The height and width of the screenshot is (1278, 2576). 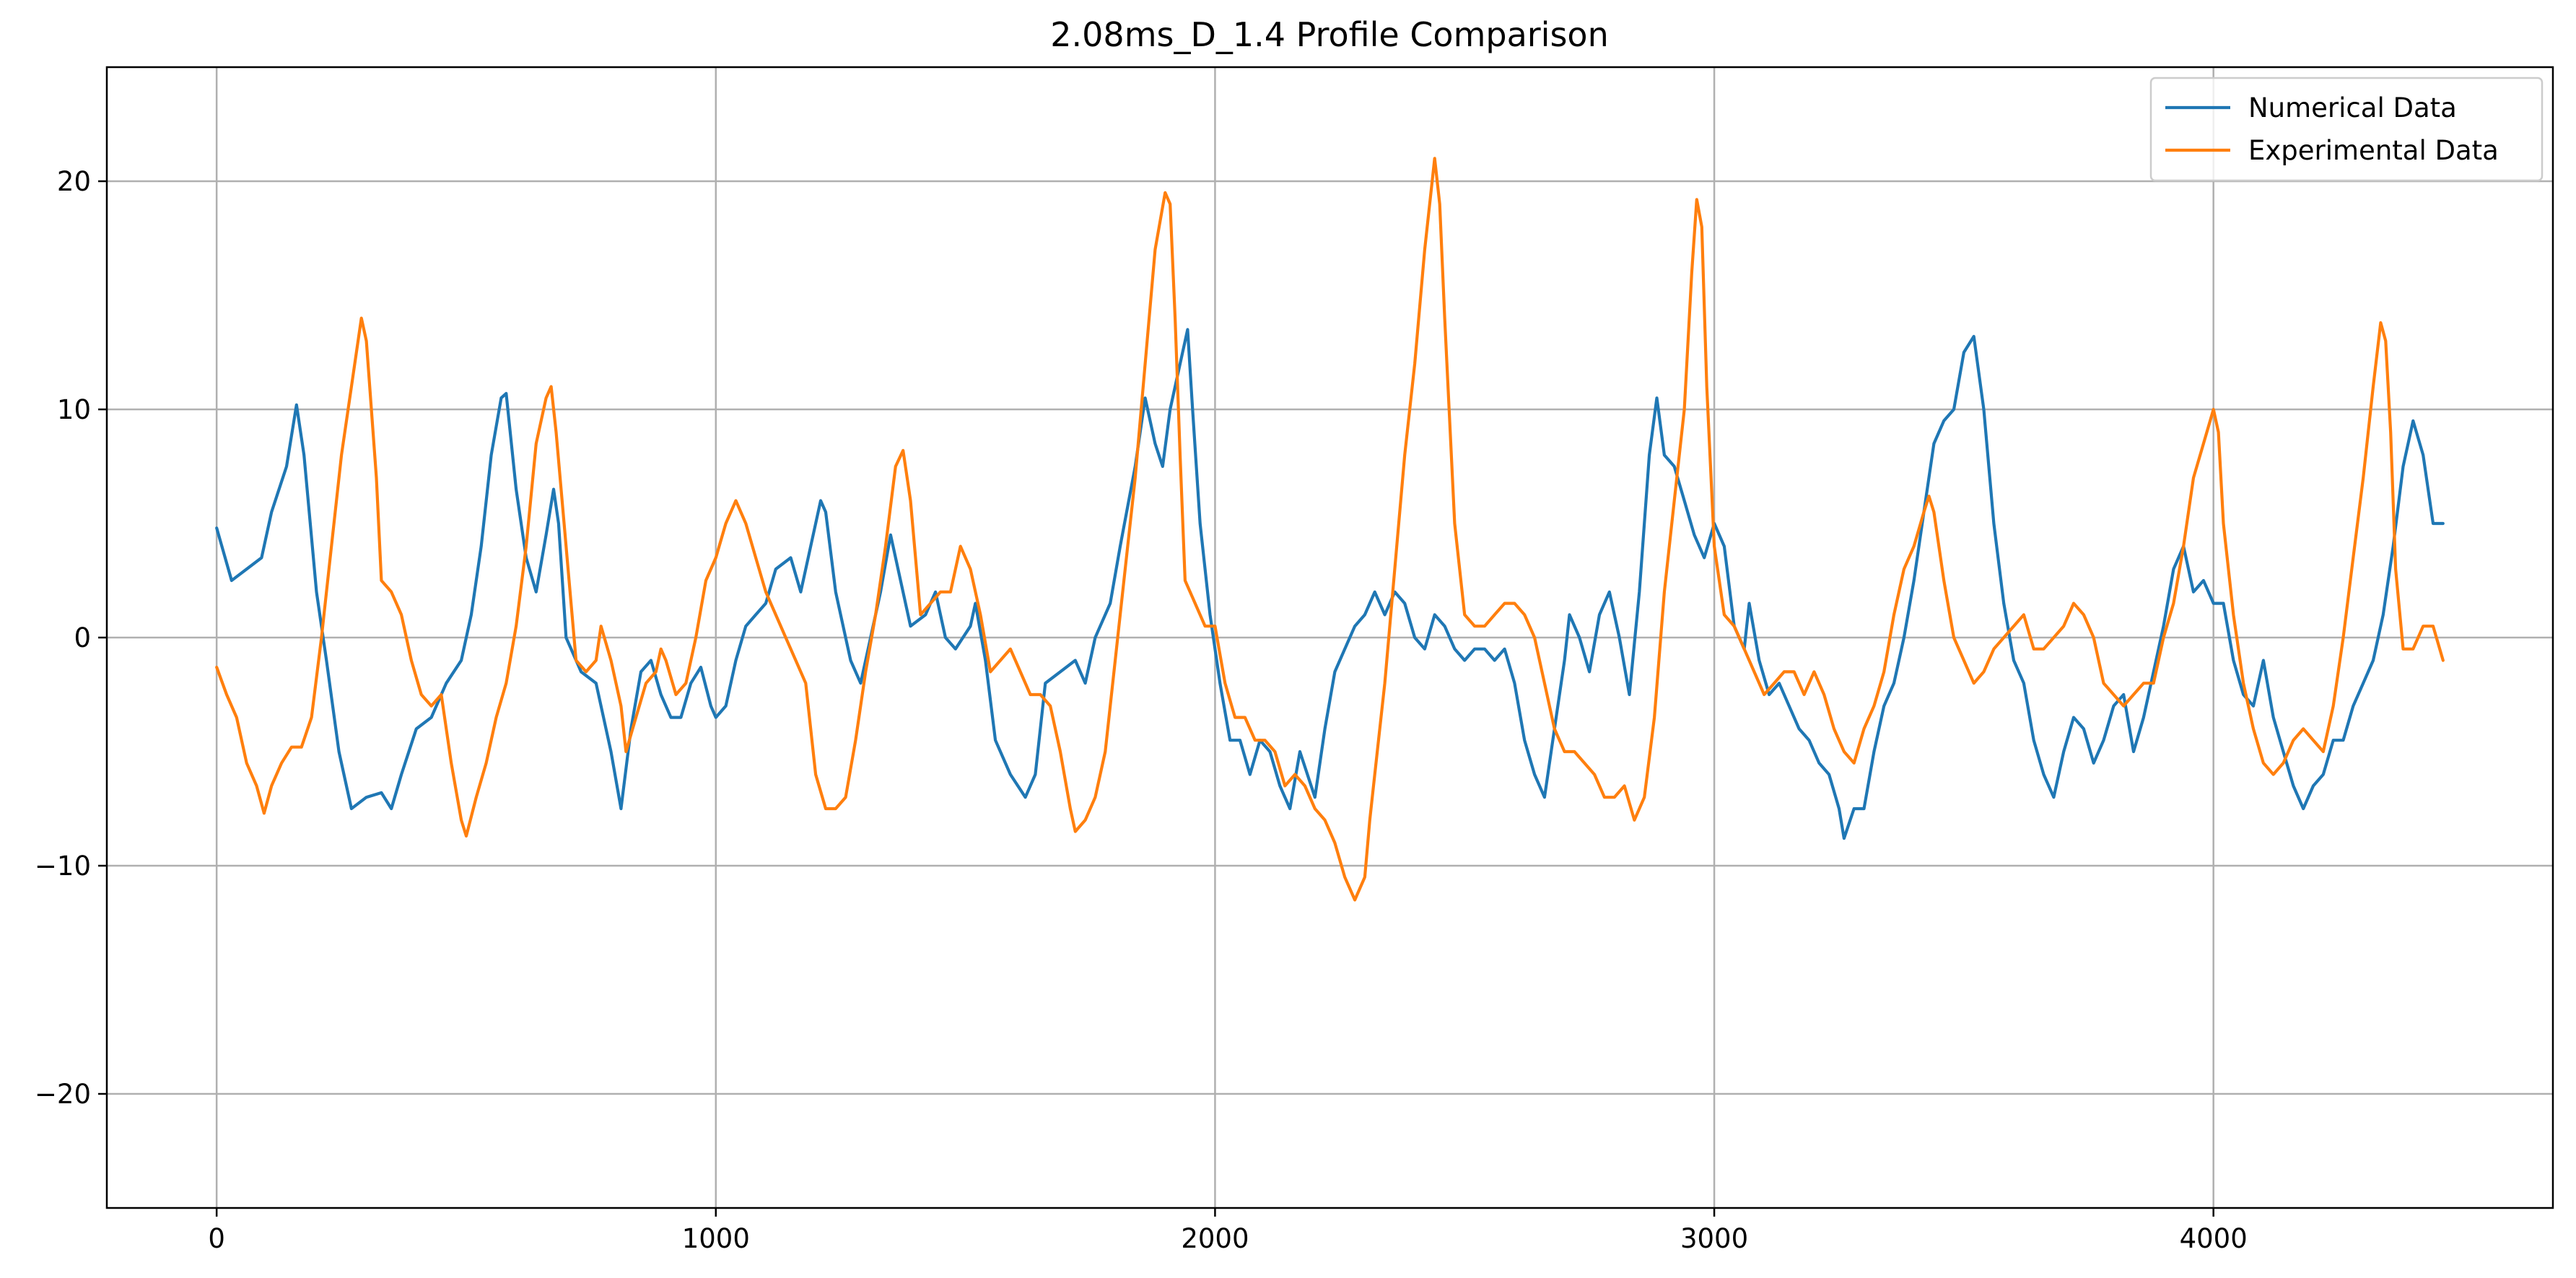 What do you see at coordinates (1329, 34) in the screenshot?
I see `chart-title: 2.08ms_D_1.4 Profile Comparison` at bounding box center [1329, 34].